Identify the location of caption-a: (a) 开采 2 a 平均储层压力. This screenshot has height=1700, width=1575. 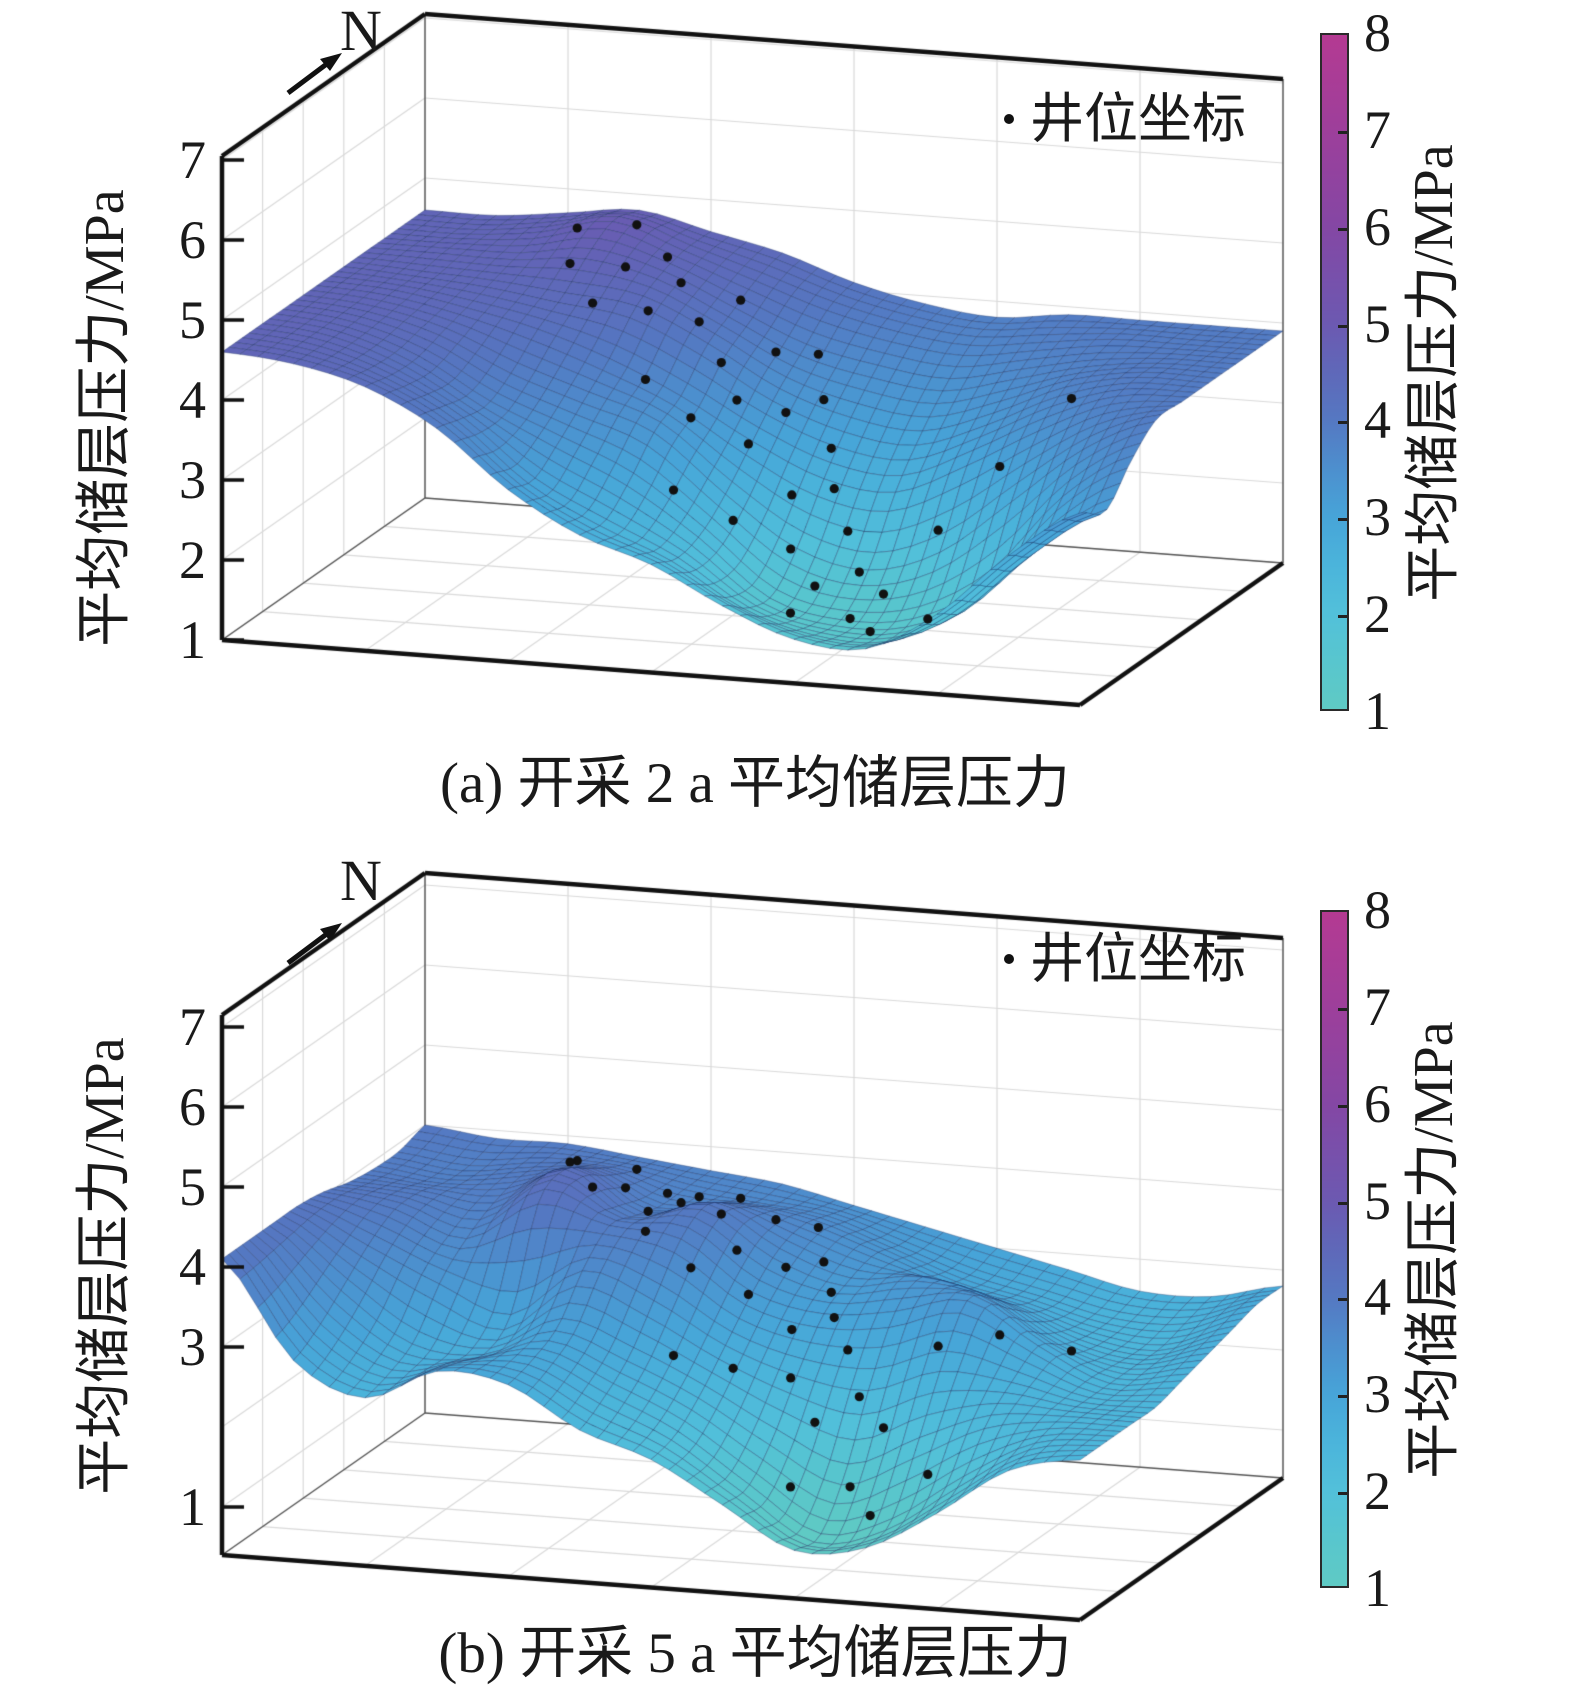
(755, 783).